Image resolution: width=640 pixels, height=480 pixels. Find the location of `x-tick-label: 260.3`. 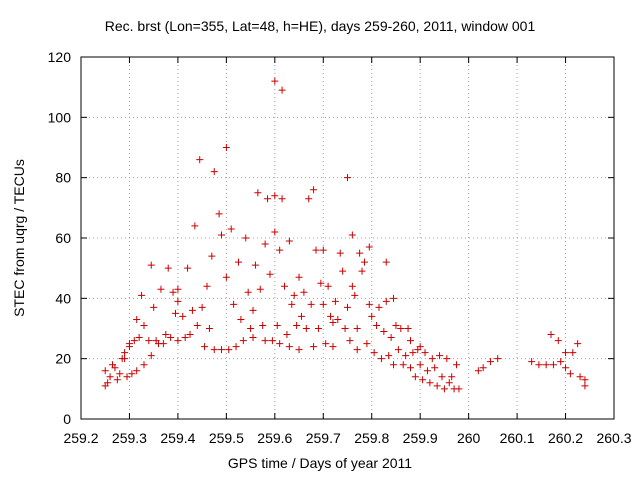

x-tick-label: 260.3 is located at coordinates (613, 438).